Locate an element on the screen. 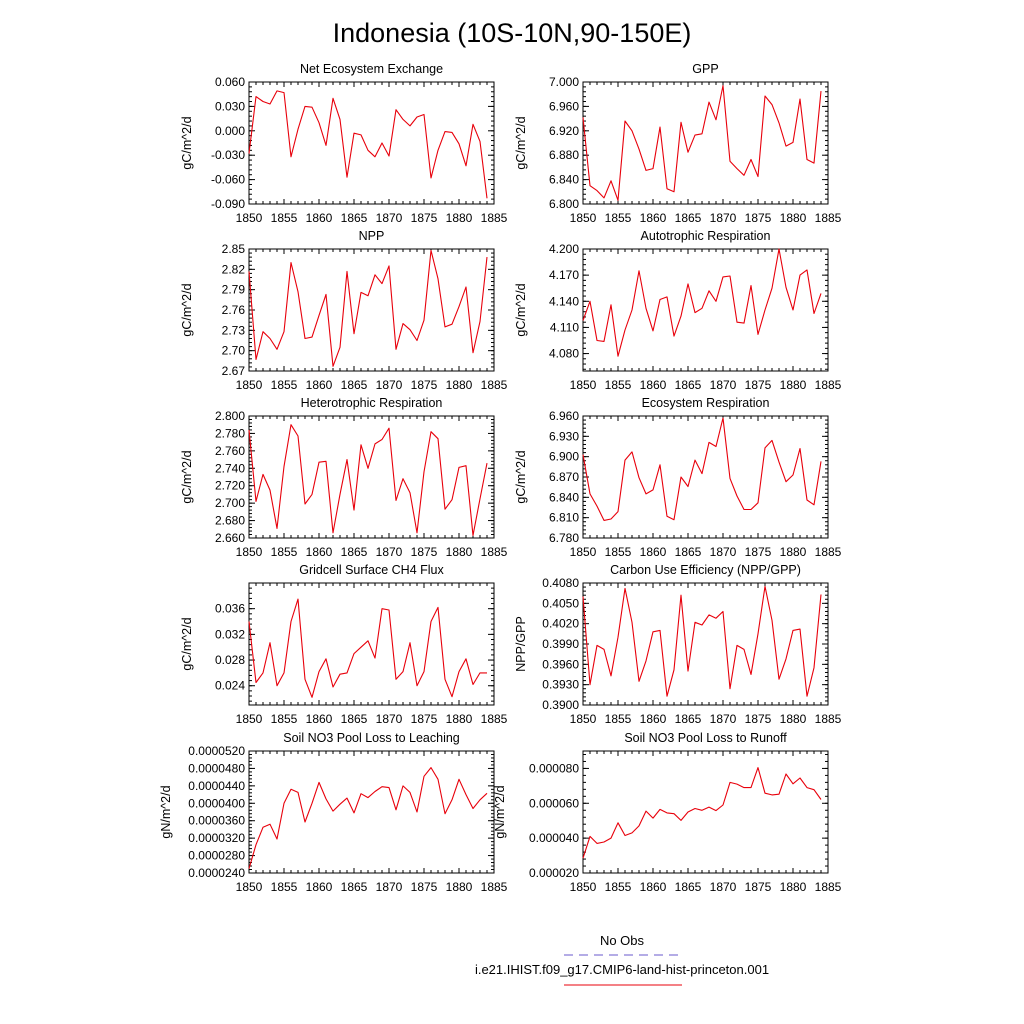 The height and width of the screenshot is (1024, 1024). y-tick-label: 0.3990 is located at coordinates (560, 644).